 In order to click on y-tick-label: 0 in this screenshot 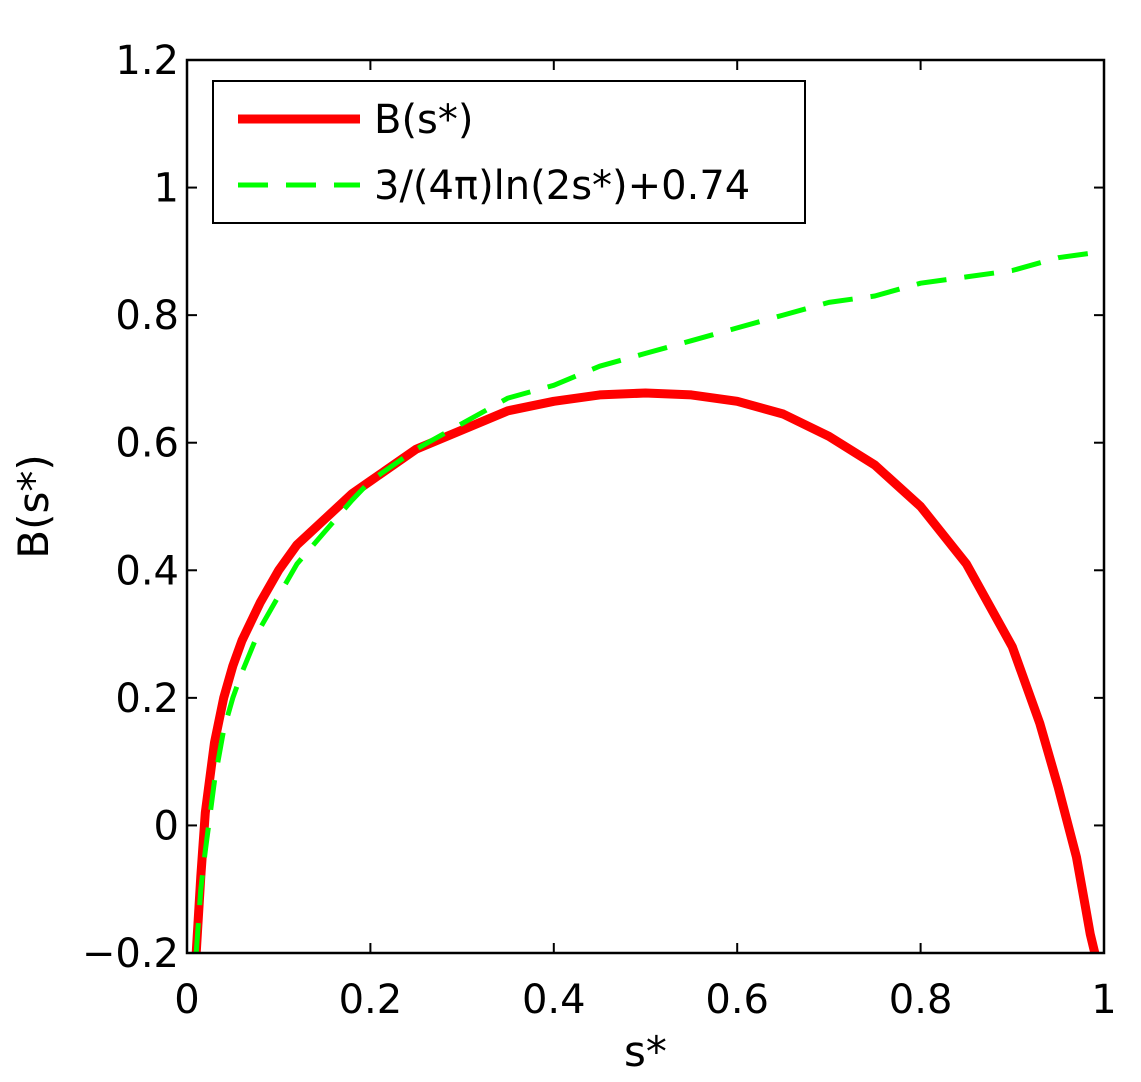, I will do `click(166, 826)`.